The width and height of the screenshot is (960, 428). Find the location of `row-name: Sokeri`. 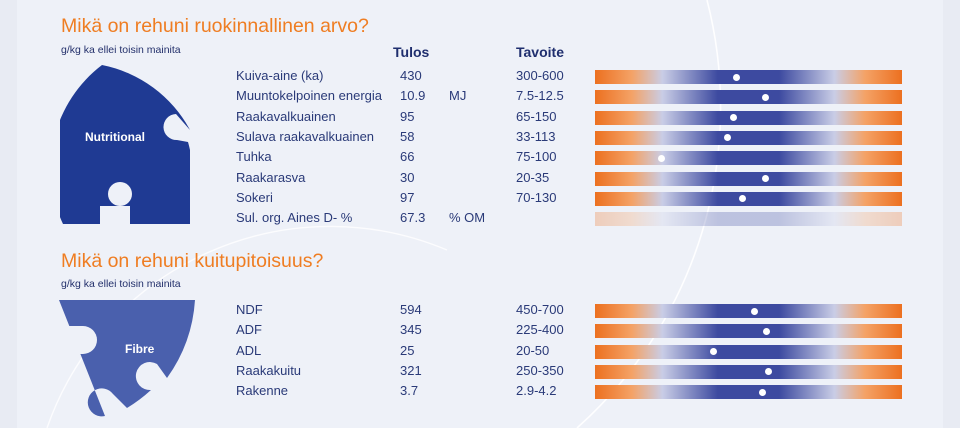

row-name: Sokeri is located at coordinates (254, 197).